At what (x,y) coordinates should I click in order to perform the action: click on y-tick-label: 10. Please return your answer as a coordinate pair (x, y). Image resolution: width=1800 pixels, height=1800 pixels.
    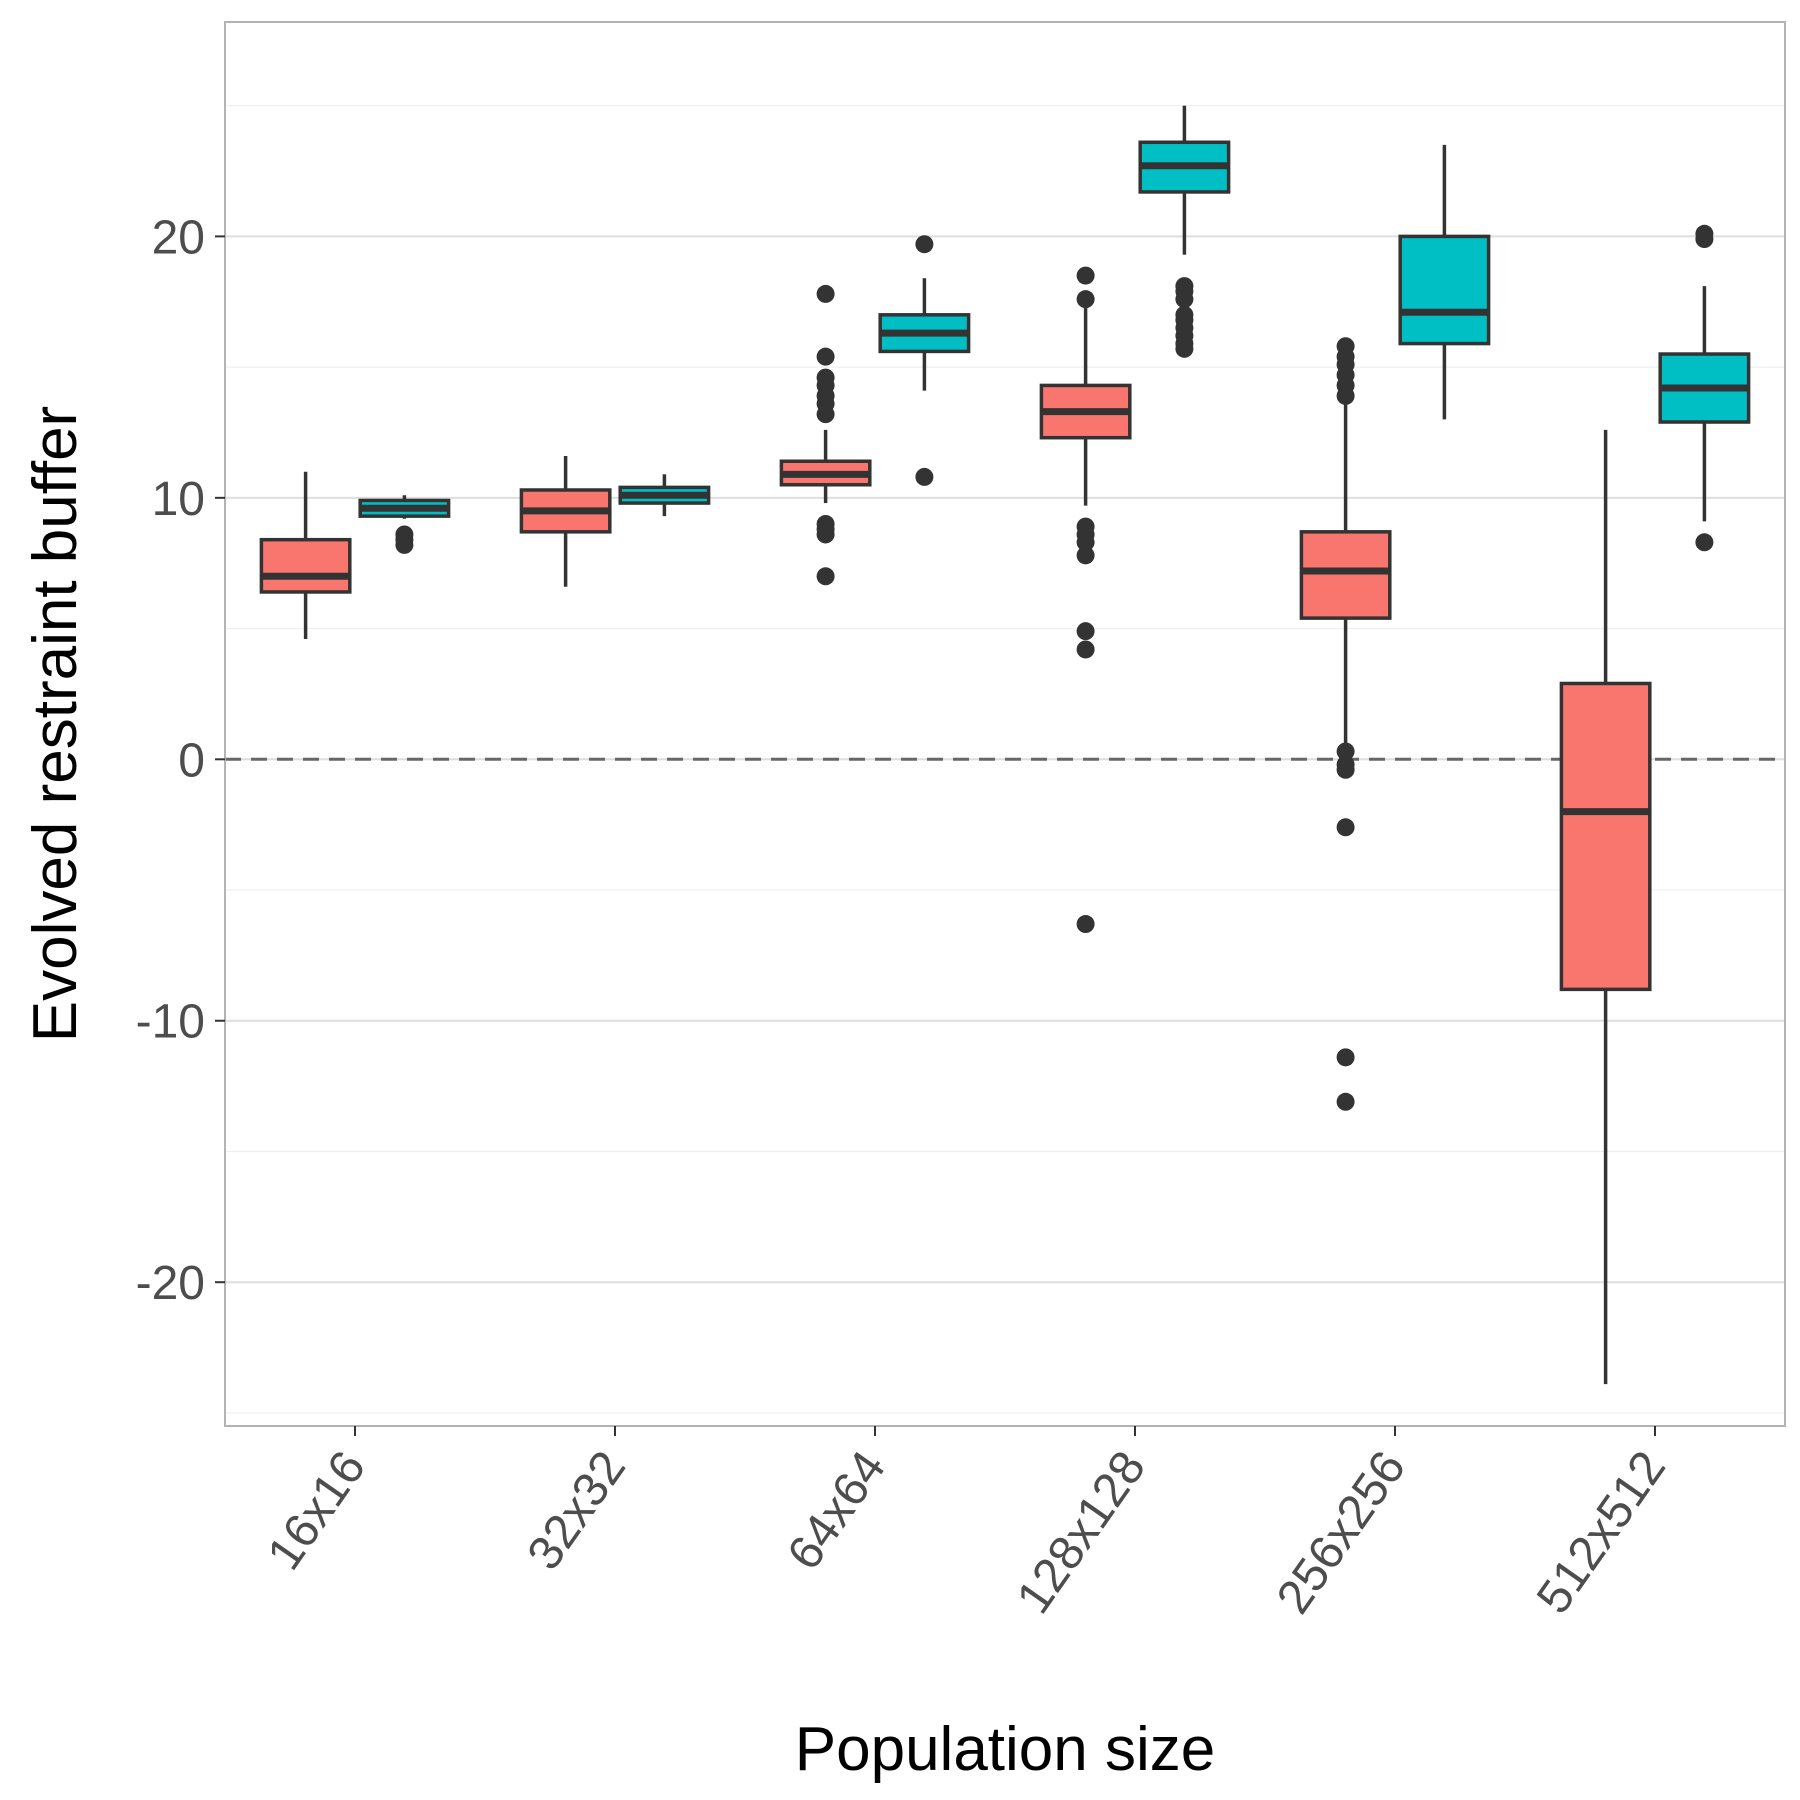
    Looking at the image, I should click on (178, 499).